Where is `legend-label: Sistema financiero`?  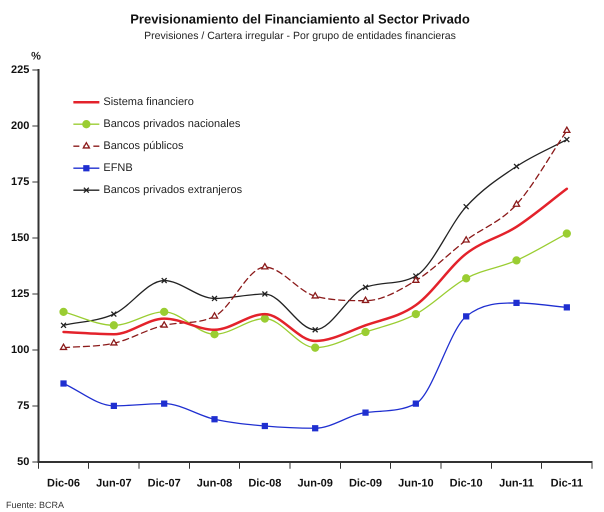 legend-label: Sistema financiero is located at coordinates (148, 102).